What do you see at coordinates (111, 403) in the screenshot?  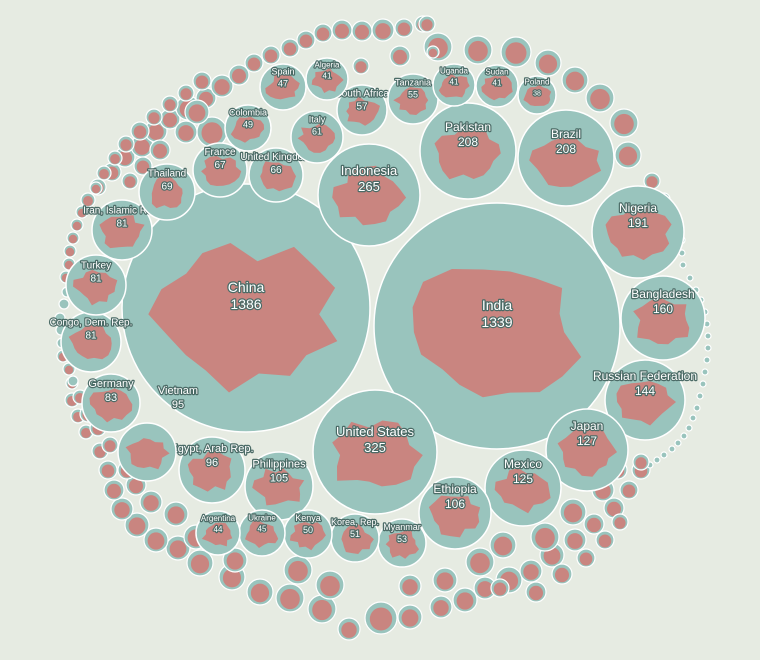 I see `bubble-germany: Germany 83` at bounding box center [111, 403].